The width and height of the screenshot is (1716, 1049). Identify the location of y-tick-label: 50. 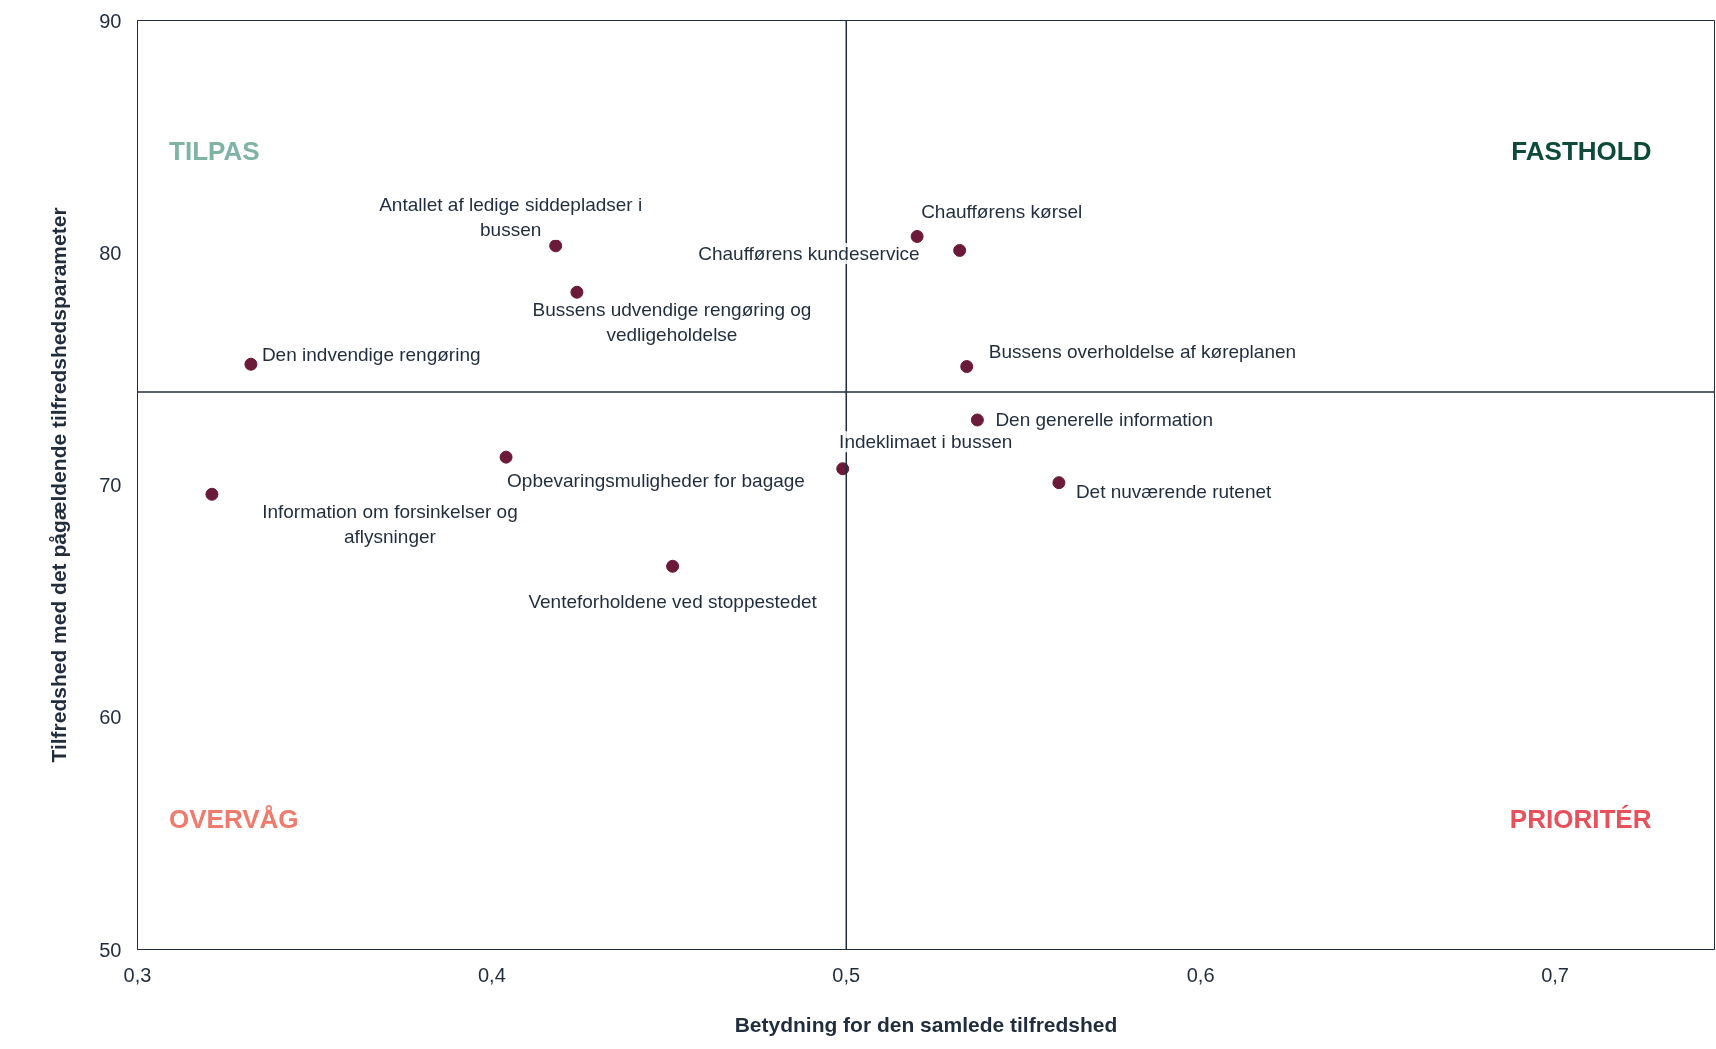
(110, 949).